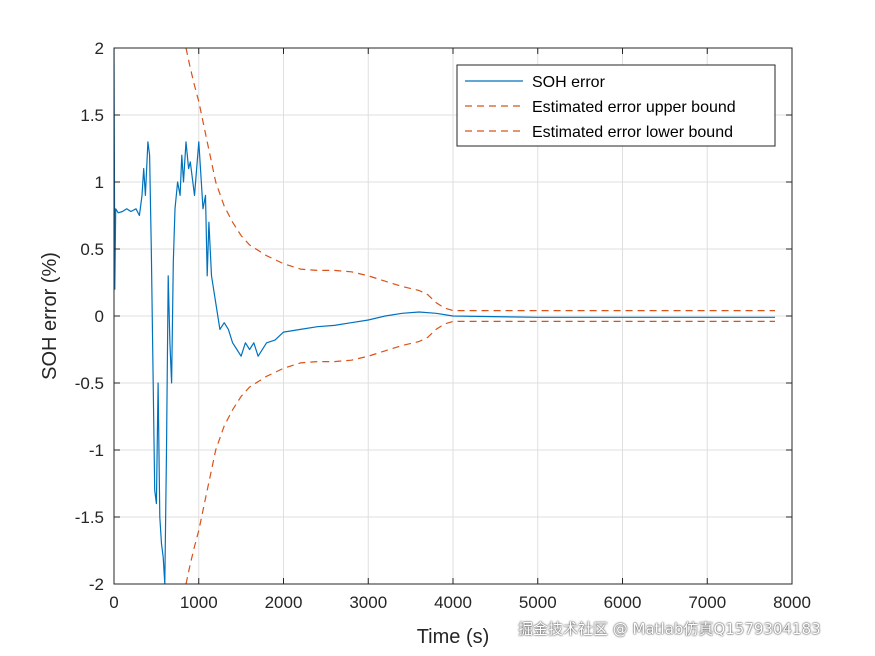 This screenshot has height=656, width=875. What do you see at coordinates (569, 82) in the screenshot?
I see `legend-label-soh-error: SOH error` at bounding box center [569, 82].